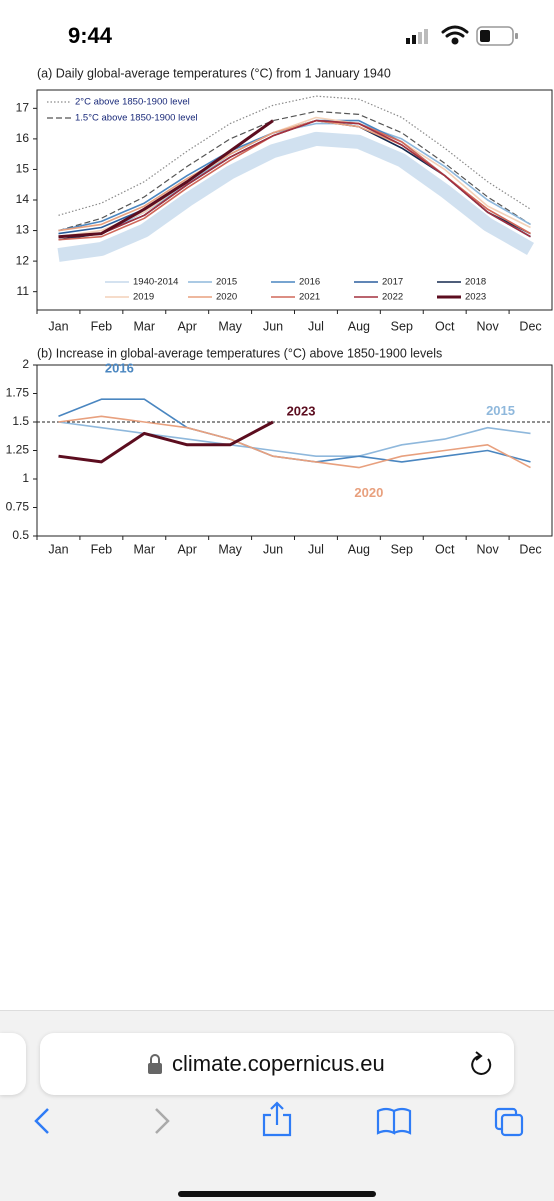  What do you see at coordinates (497, 36) in the screenshot?
I see `battery-icon` at bounding box center [497, 36].